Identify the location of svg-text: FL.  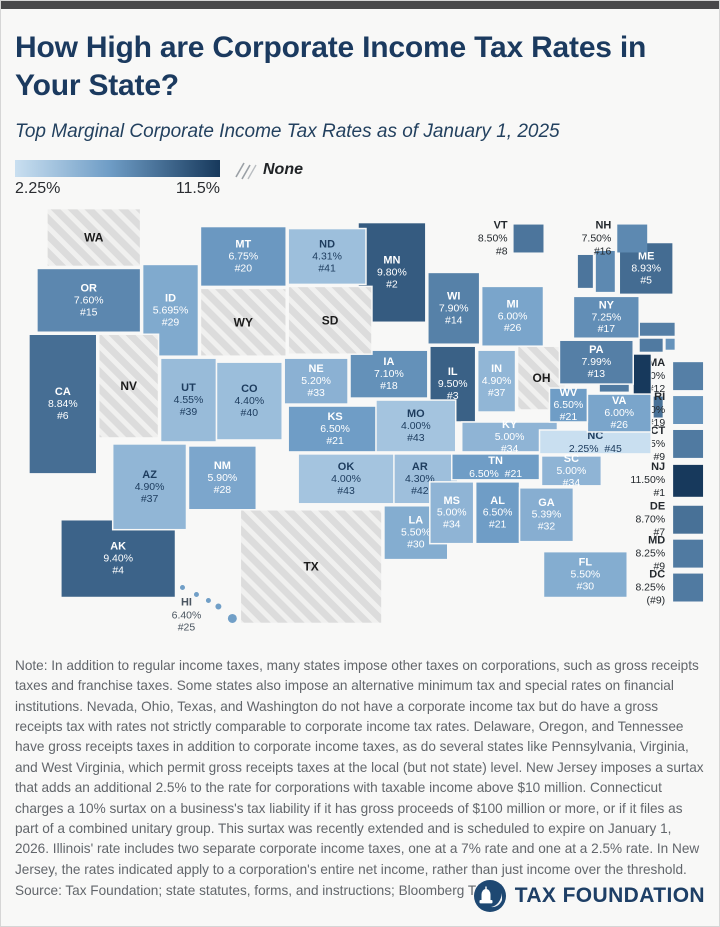
(586, 562).